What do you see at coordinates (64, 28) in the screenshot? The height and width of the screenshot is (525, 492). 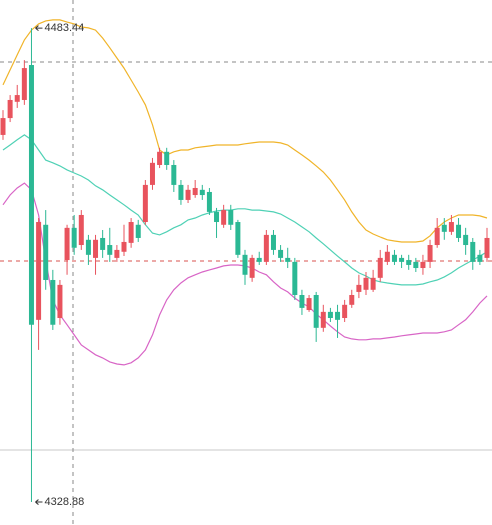 I see `high-label: 4483.44` at bounding box center [64, 28].